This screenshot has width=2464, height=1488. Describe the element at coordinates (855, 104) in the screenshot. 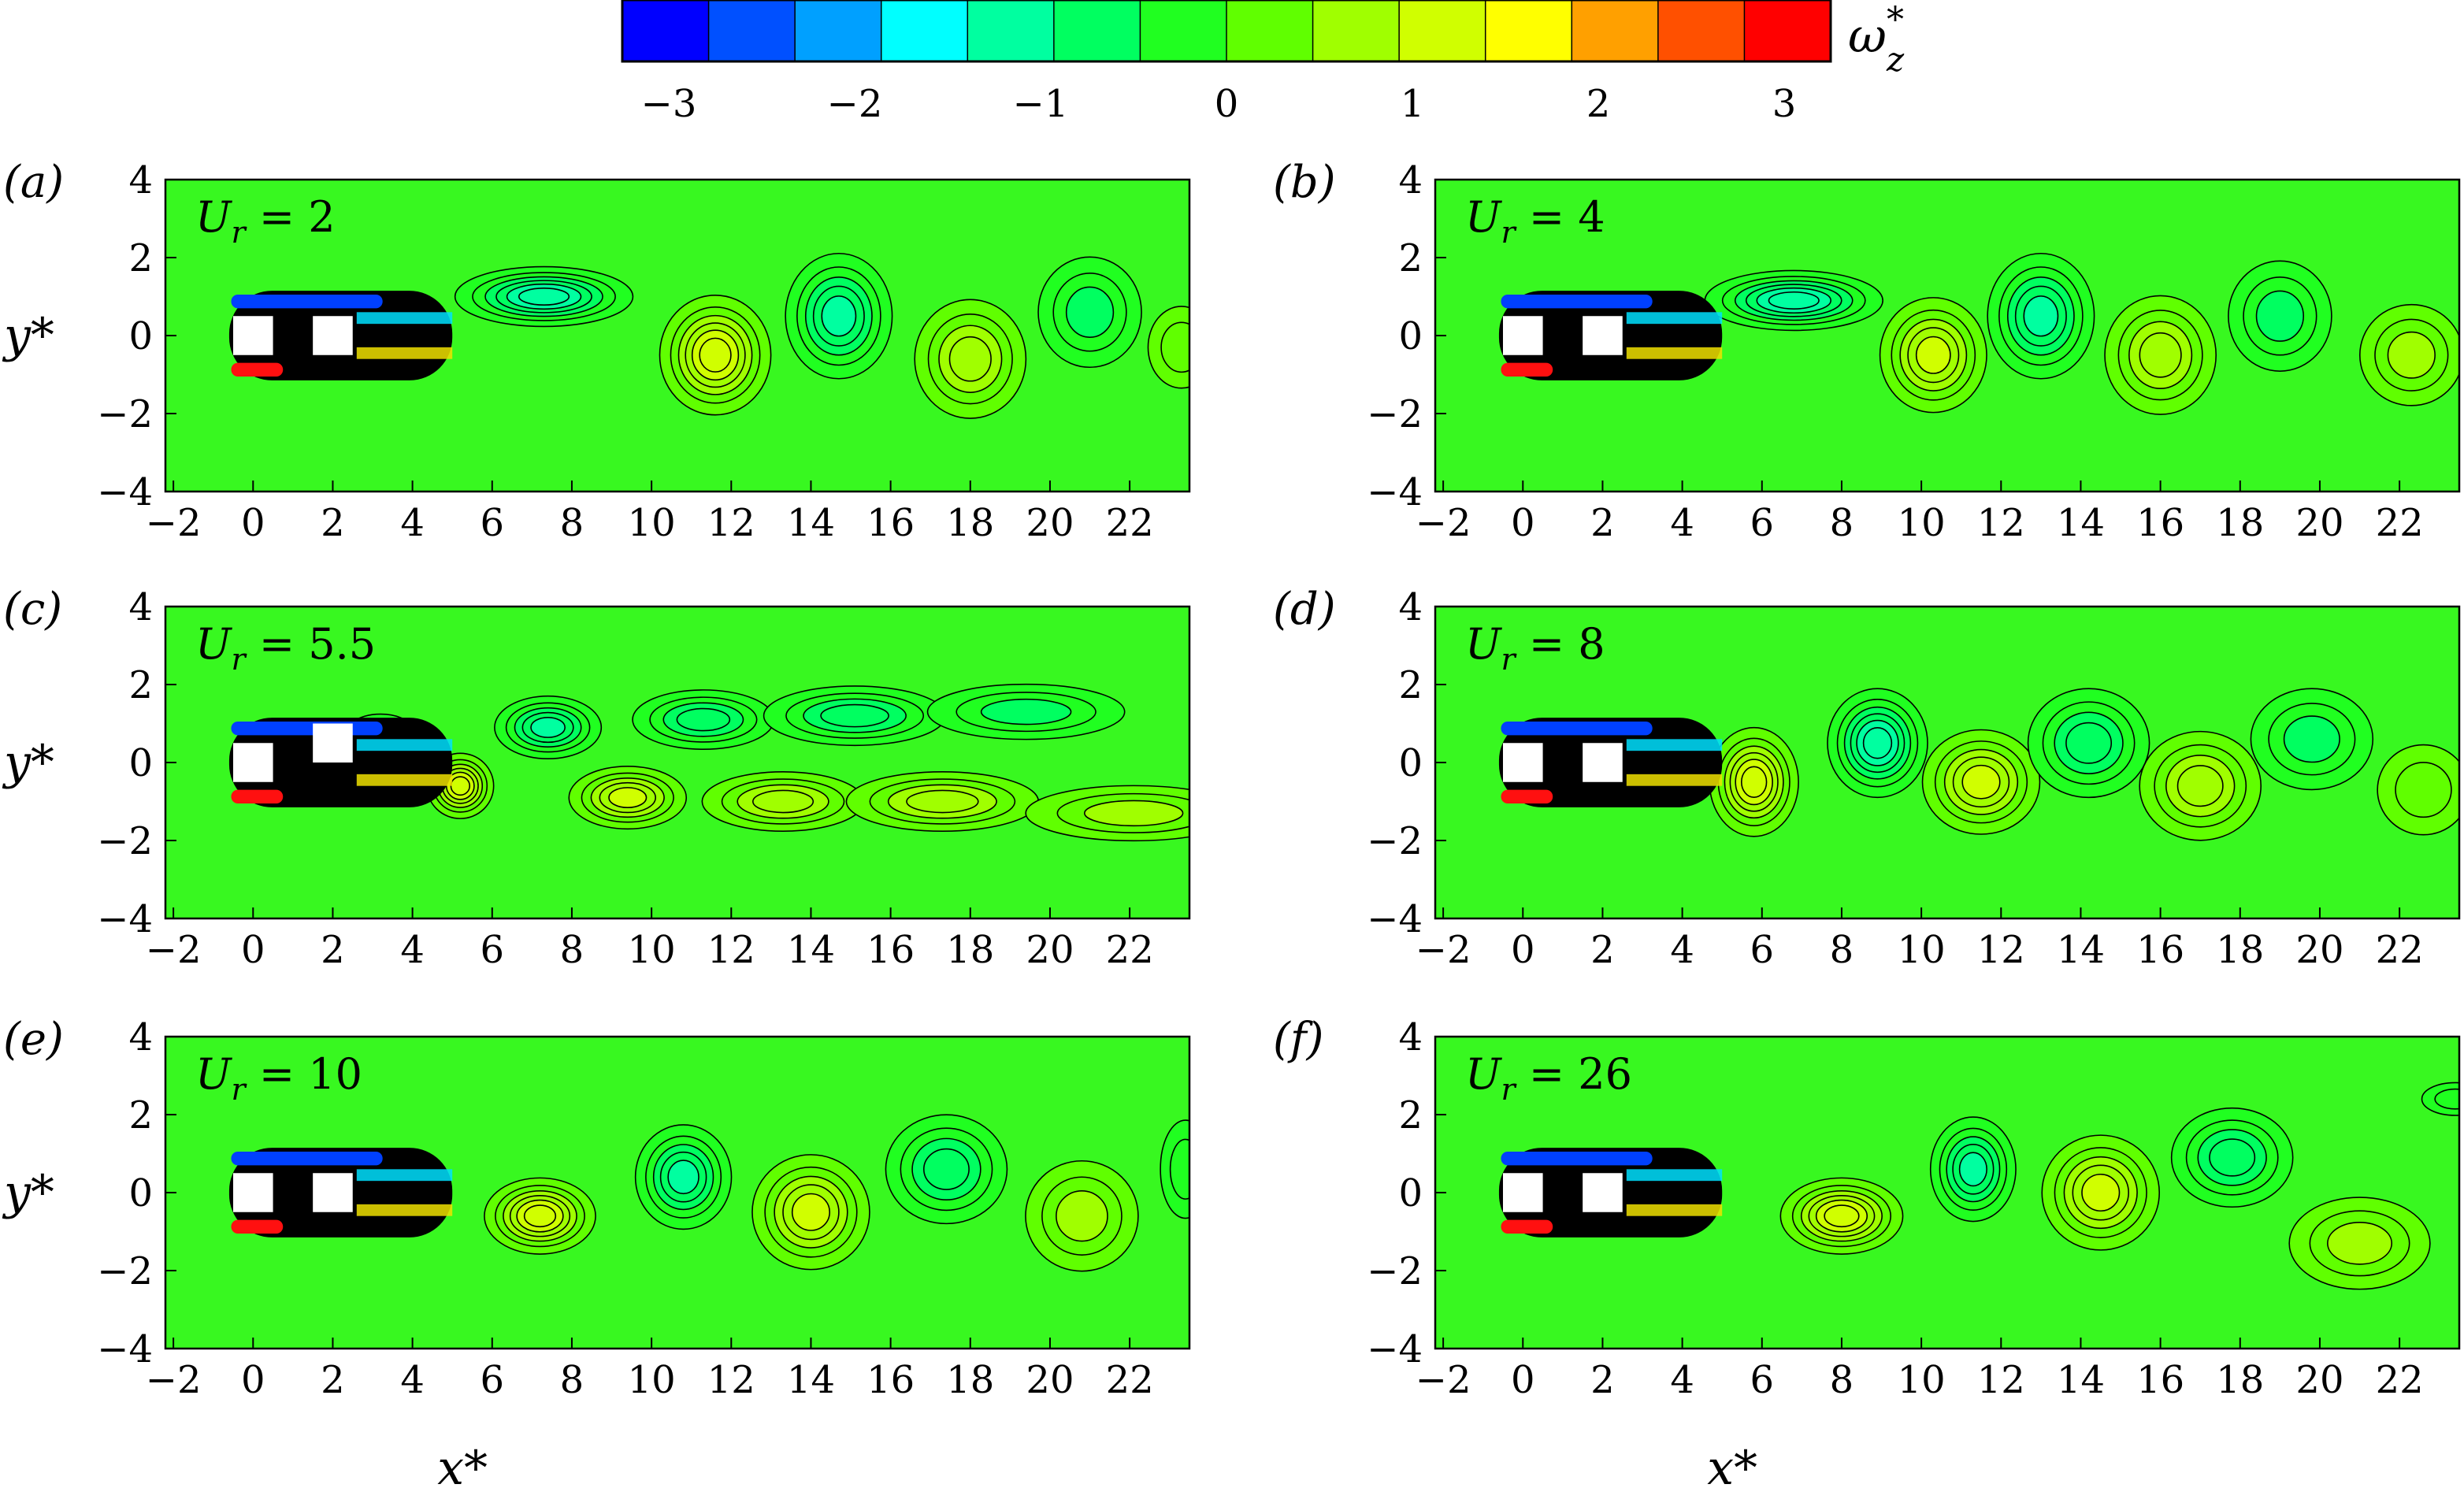

I see `colorbar-tick-label: −2` at that location.